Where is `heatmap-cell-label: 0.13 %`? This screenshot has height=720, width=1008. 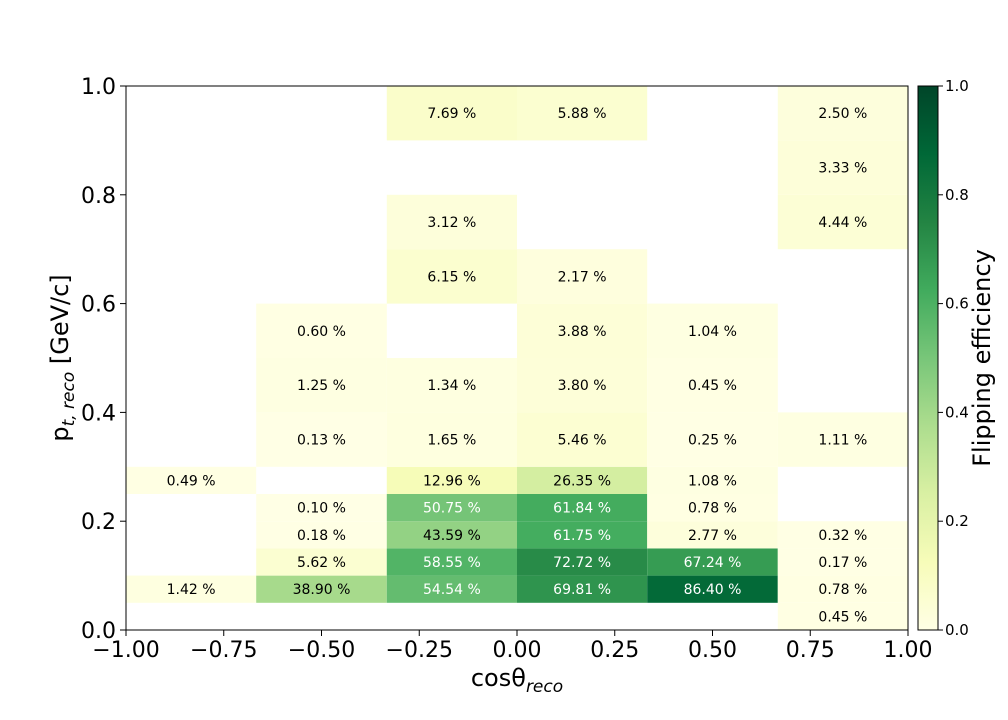
heatmap-cell-label: 0.13 % is located at coordinates (321, 441).